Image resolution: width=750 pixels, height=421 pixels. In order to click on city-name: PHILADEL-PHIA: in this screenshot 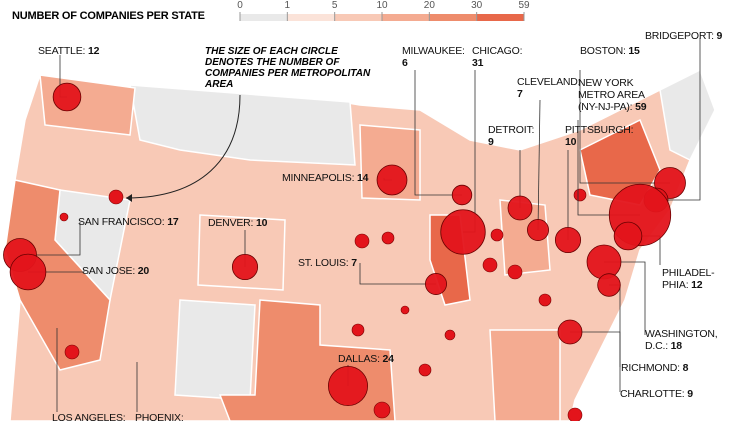, I will do `click(688, 279)`.